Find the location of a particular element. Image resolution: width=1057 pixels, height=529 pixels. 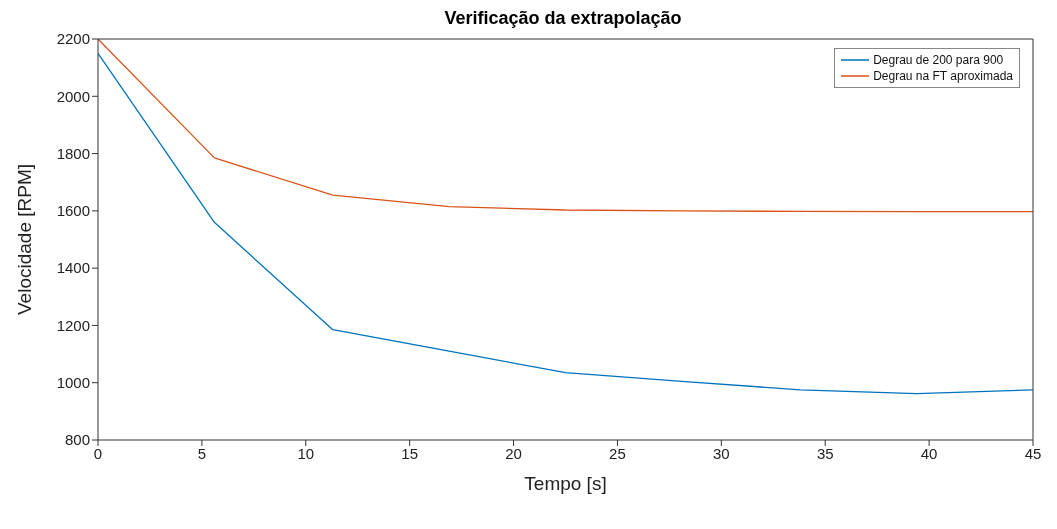

x-tick-label: 25 is located at coordinates (617, 453).